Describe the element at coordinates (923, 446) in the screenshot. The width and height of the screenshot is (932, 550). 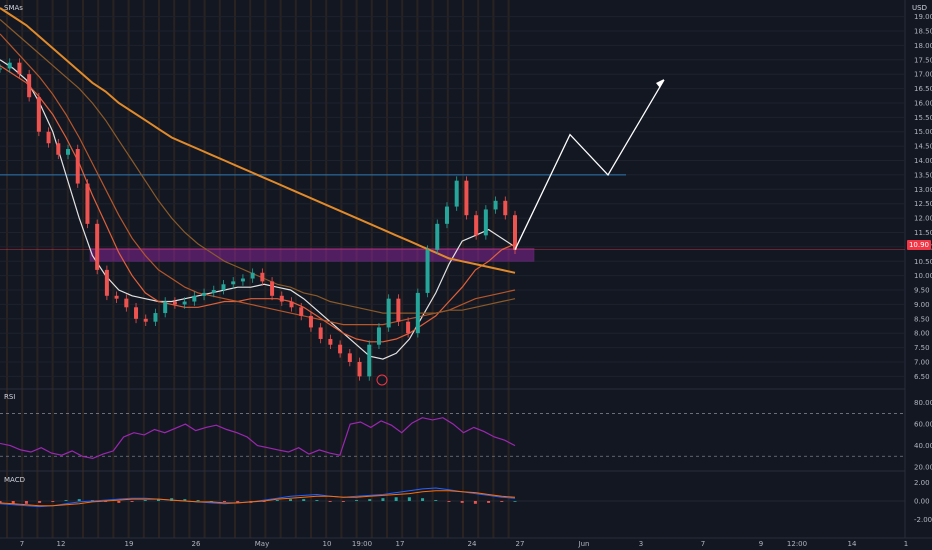
I see `rsi-tick-label: 40.00` at that location.